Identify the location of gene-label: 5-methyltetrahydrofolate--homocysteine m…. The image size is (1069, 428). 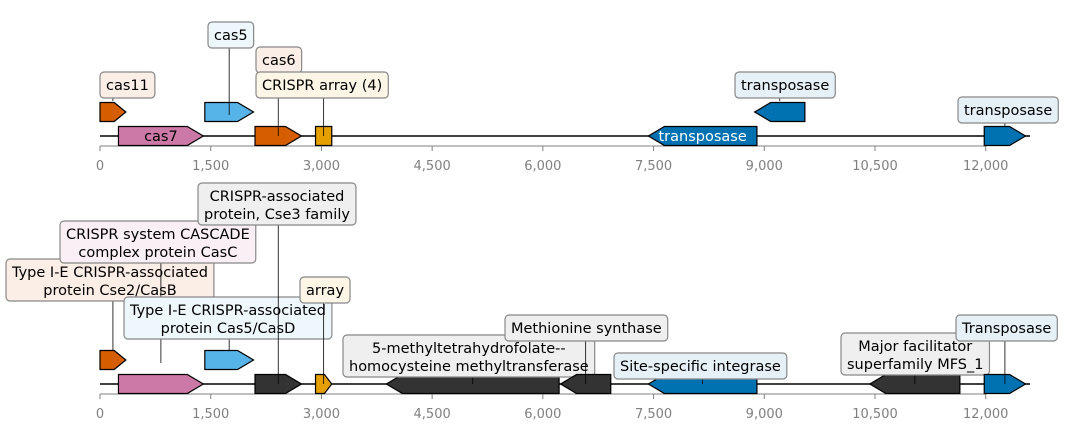
(469, 358).